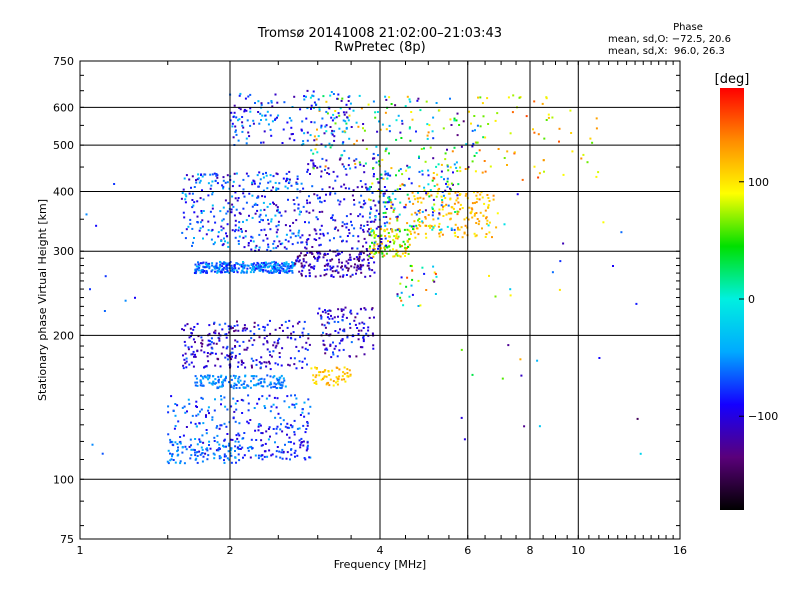  Describe the element at coordinates (380, 550) in the screenshot. I see `x-tick-label: 4` at that location.